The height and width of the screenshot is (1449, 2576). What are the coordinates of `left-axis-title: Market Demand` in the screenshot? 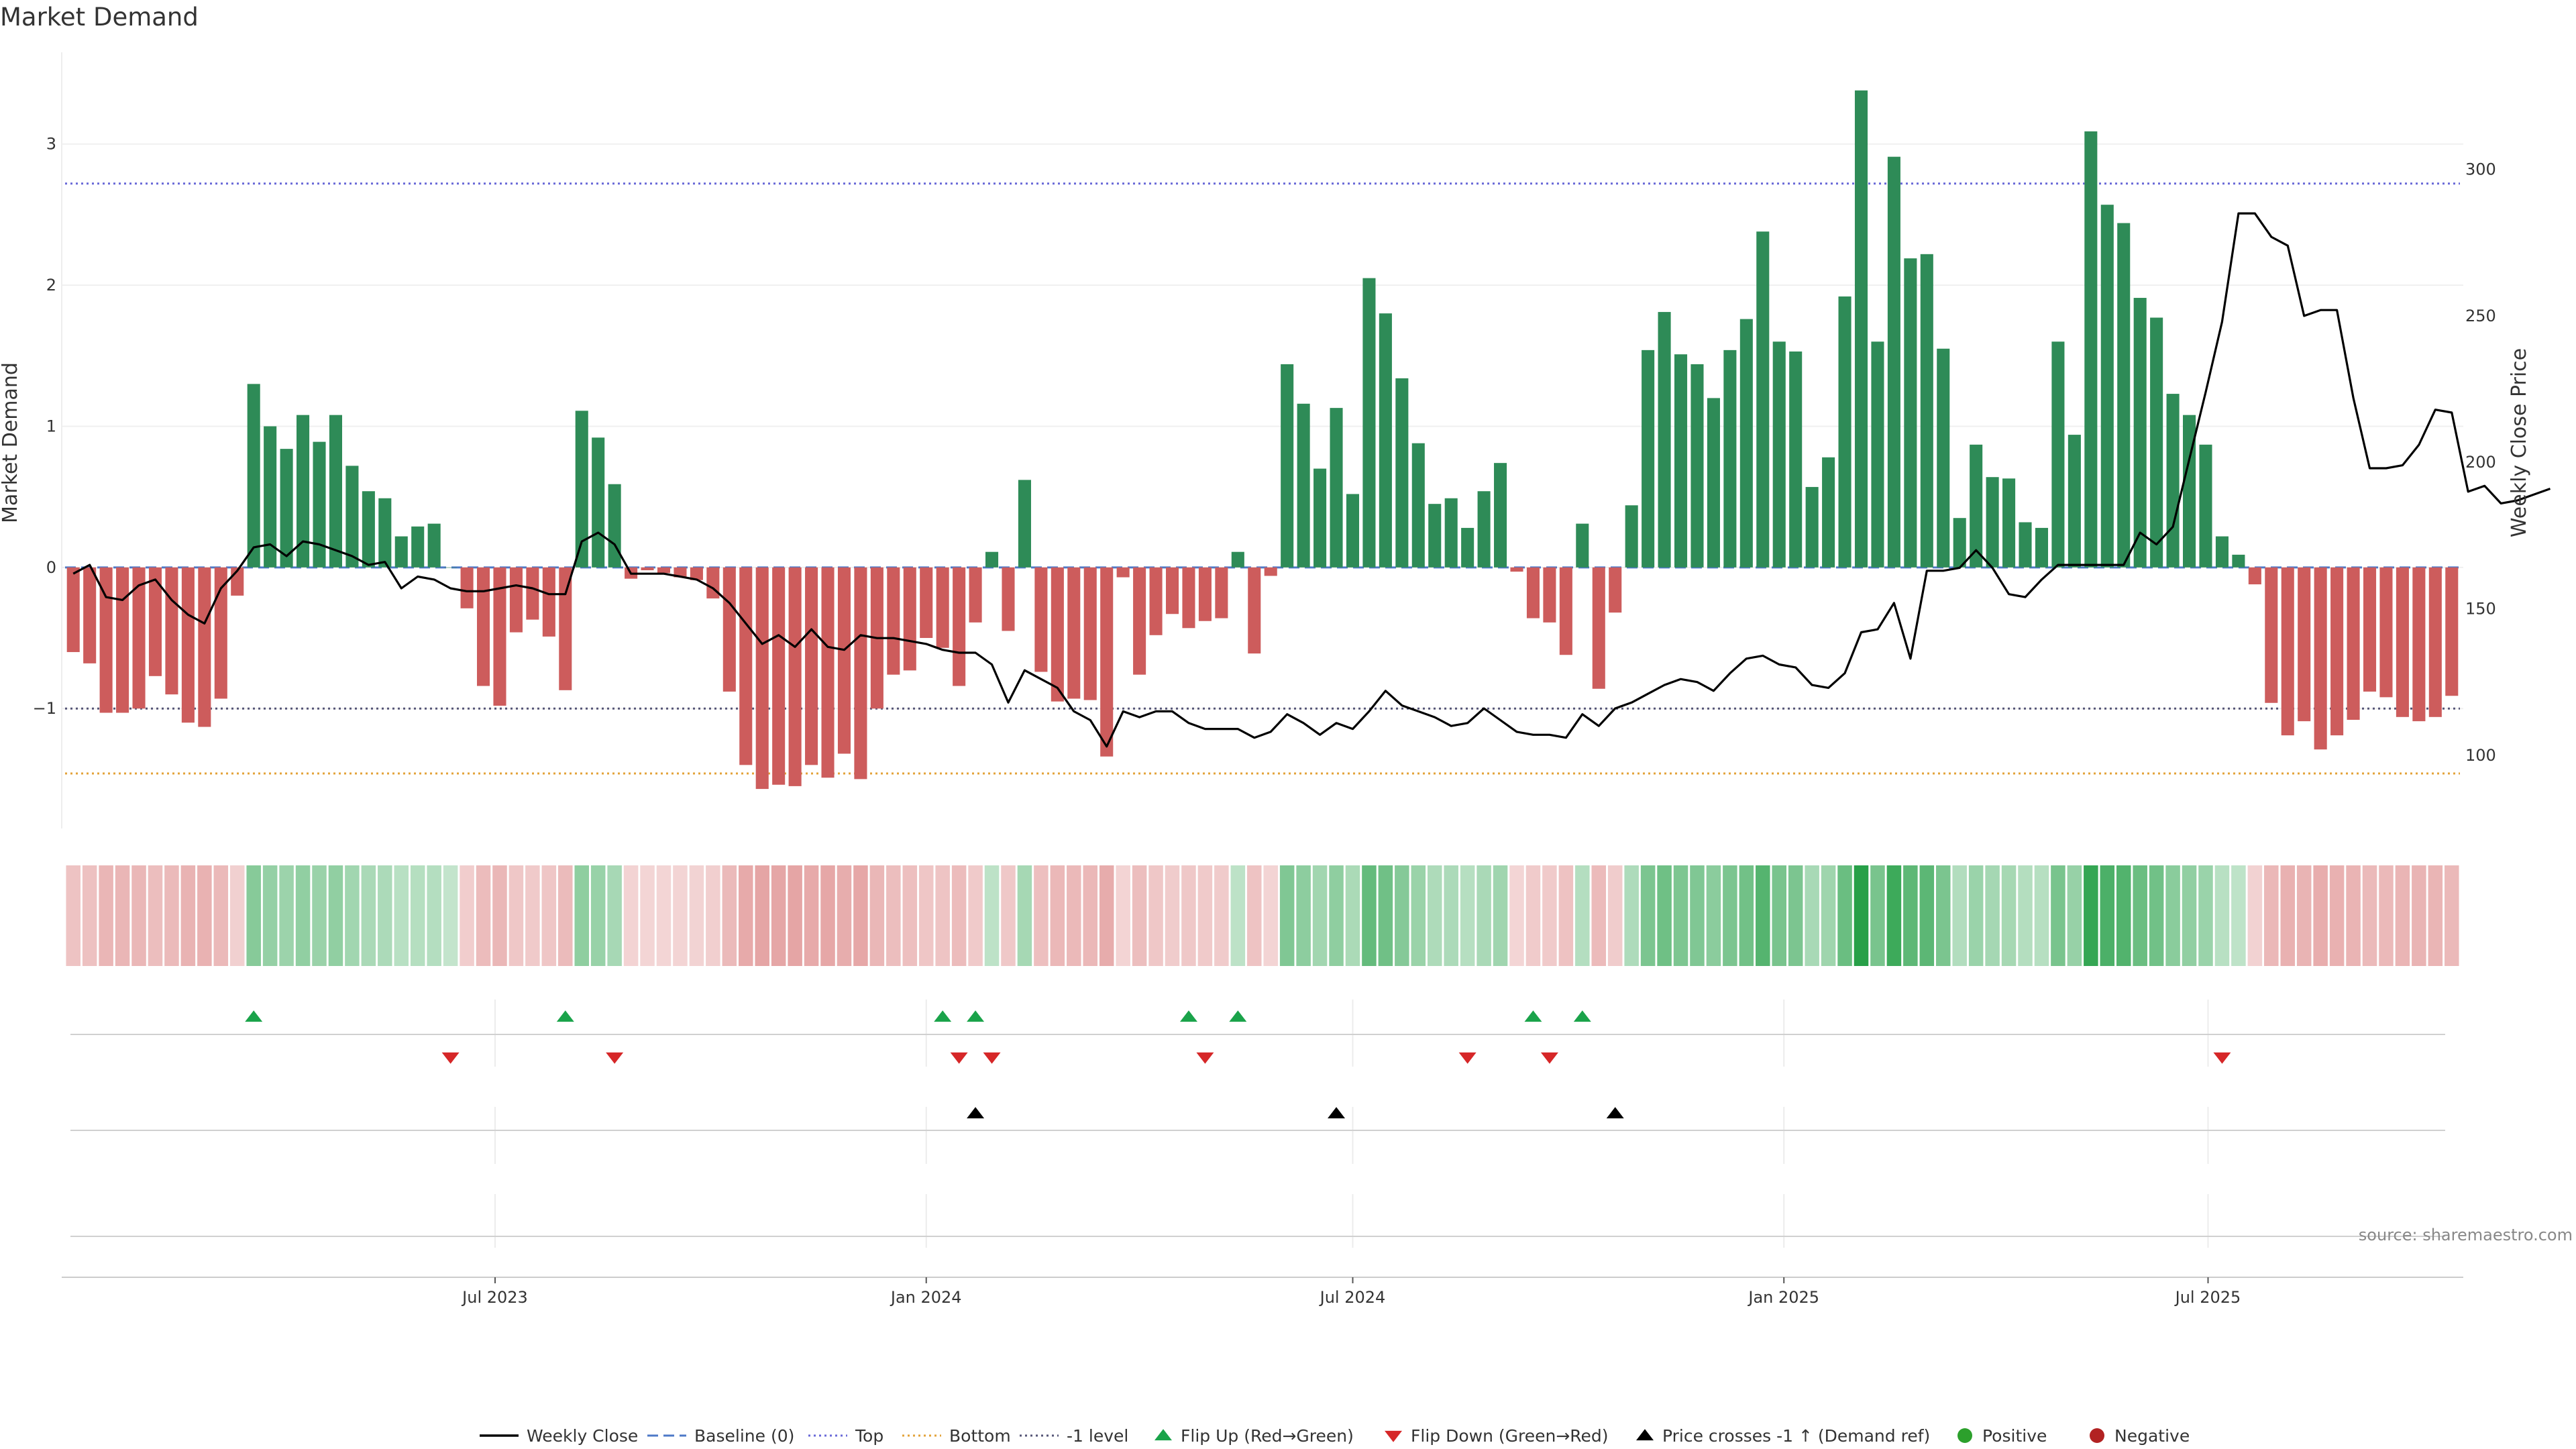 It's located at (11, 442).